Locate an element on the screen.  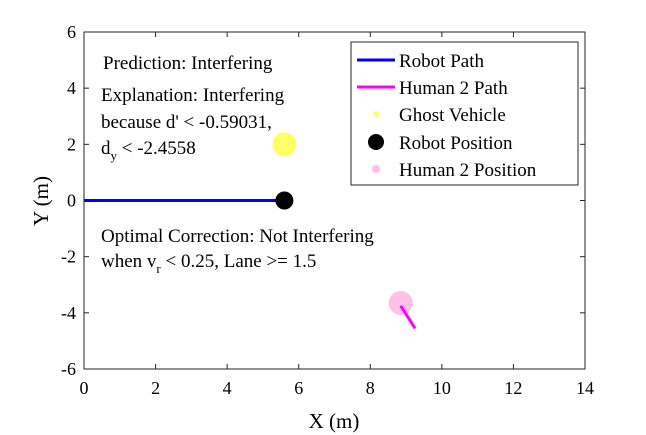
correction-line-2: when vr < 0.25, Lane >= 1.5 is located at coordinates (208, 263).